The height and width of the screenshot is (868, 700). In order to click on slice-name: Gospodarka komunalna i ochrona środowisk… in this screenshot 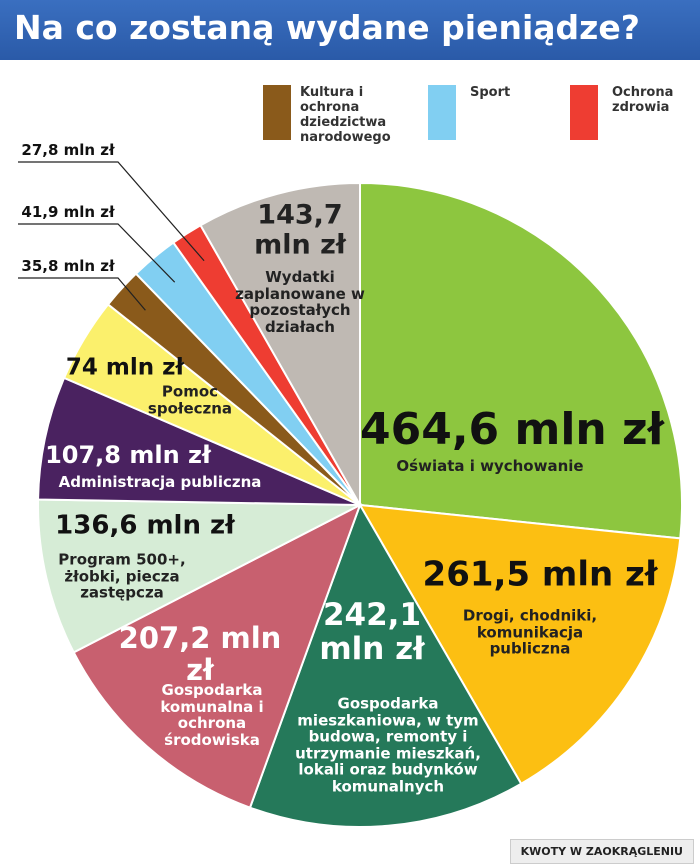, I will do `click(212, 715)`.